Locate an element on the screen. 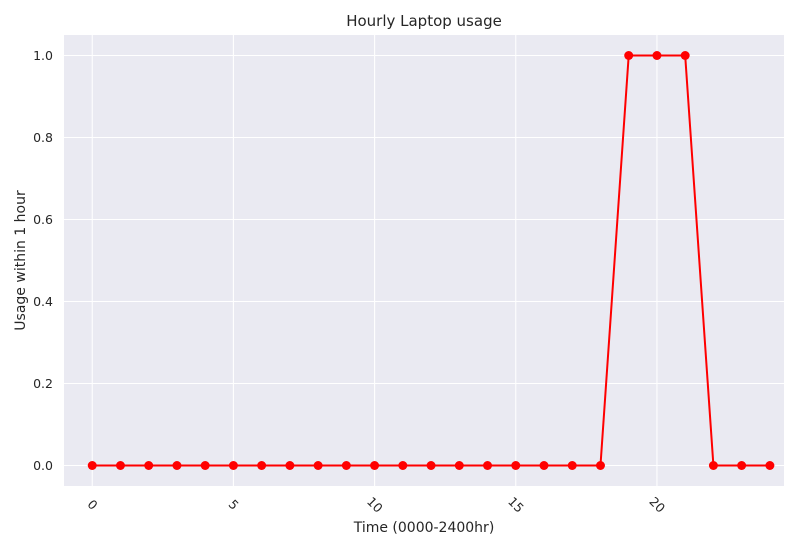  x-axis-label: Time (0000-2400hr) is located at coordinates (424, 528).